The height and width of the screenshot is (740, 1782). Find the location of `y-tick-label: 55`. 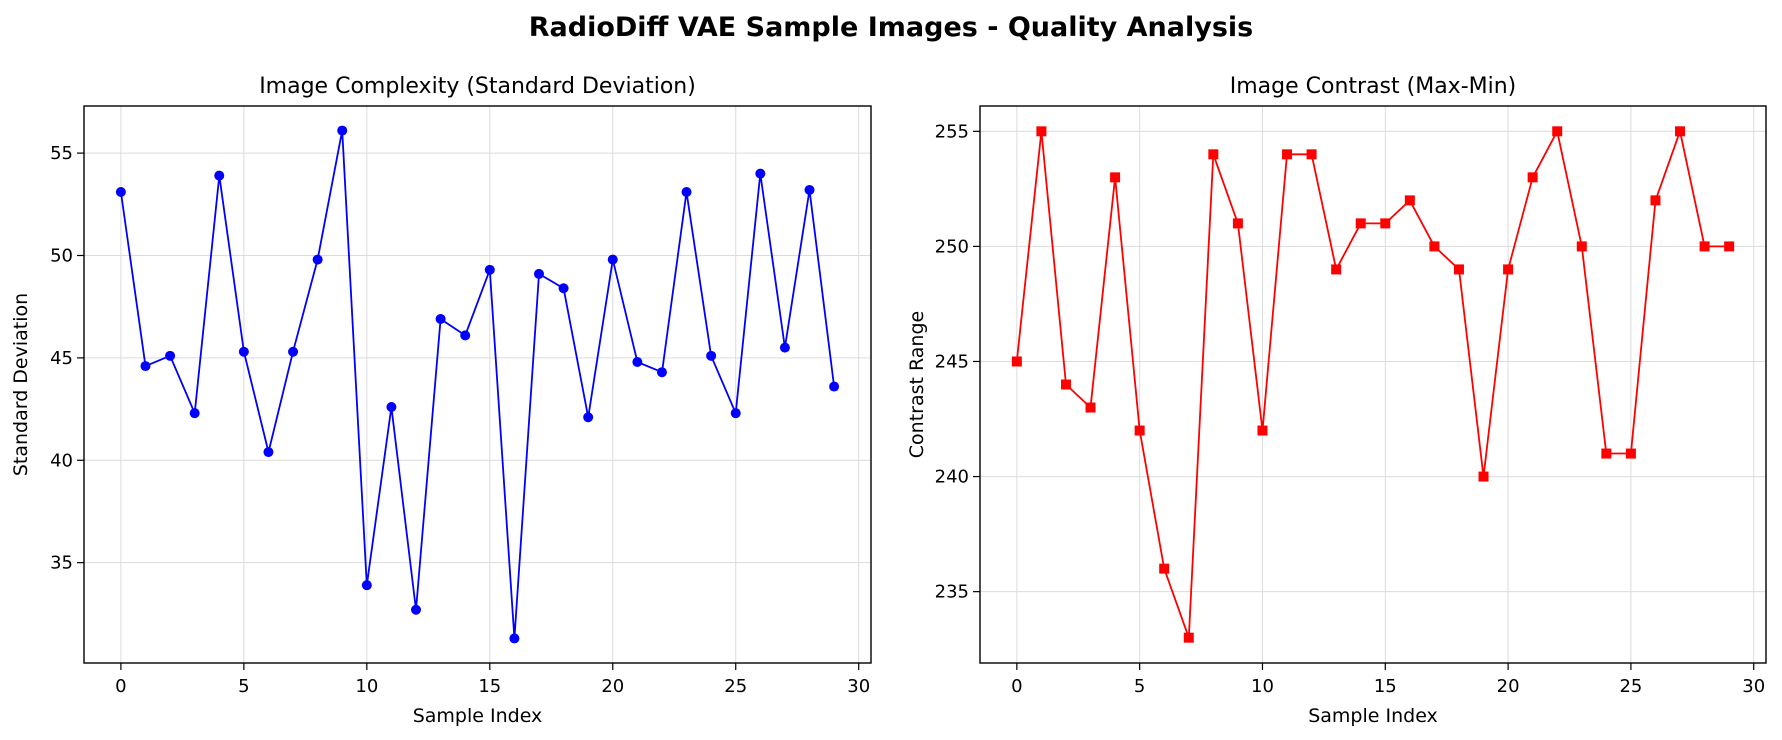

y-tick-label: 55 is located at coordinates (61, 153).